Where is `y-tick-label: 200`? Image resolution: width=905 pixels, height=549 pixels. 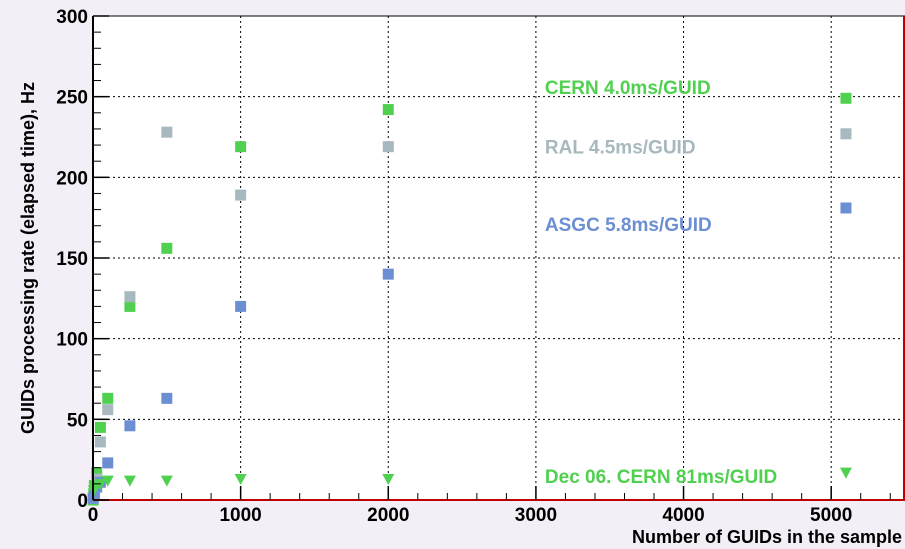 y-tick-label: 200 is located at coordinates (72, 178).